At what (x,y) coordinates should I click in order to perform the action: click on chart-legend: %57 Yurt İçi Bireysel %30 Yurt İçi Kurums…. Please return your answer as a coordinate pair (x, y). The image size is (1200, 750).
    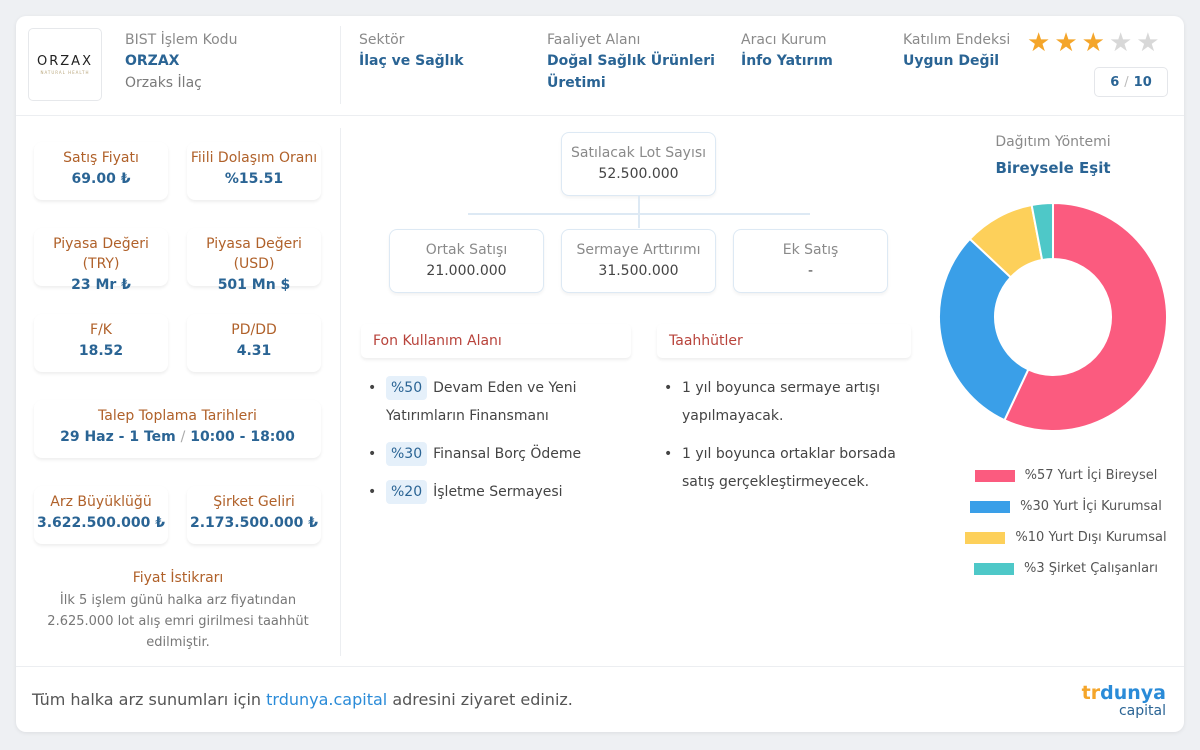
    Looking at the image, I should click on (1066, 522).